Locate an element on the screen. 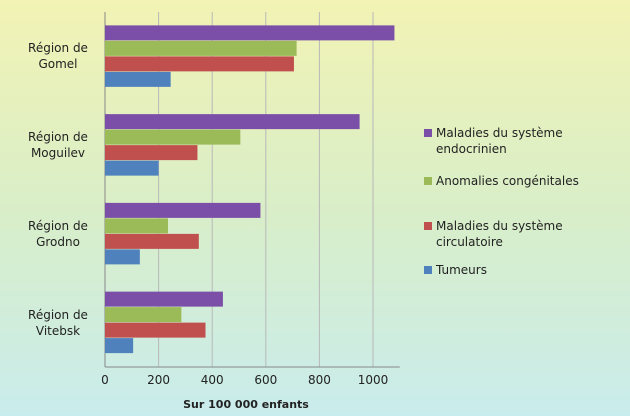 The image size is (630, 416). x-tick-label: 0 is located at coordinates (105, 380).